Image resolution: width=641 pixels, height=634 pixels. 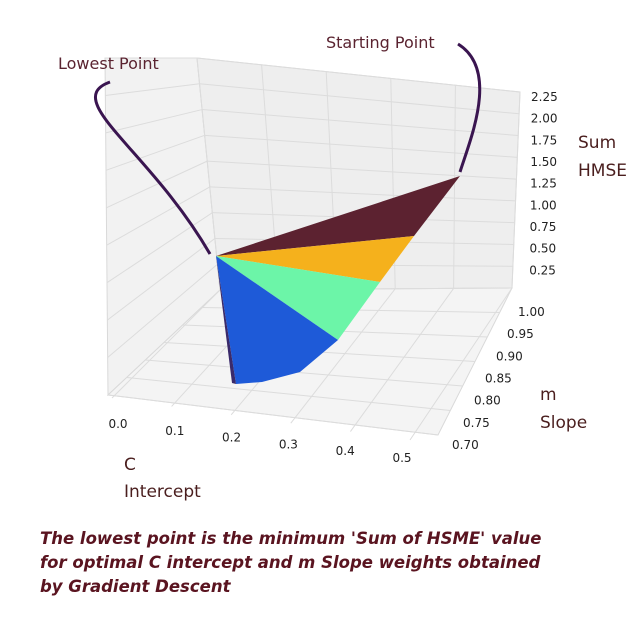 What do you see at coordinates (174, 431) in the screenshot?
I see `x-tick-label: 0.1` at bounding box center [174, 431].